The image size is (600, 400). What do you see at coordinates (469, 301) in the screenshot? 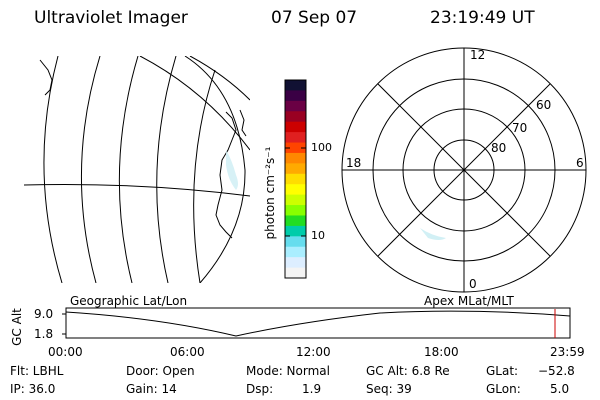
I see `apex-label: Apex MLat/MLT` at bounding box center [469, 301].